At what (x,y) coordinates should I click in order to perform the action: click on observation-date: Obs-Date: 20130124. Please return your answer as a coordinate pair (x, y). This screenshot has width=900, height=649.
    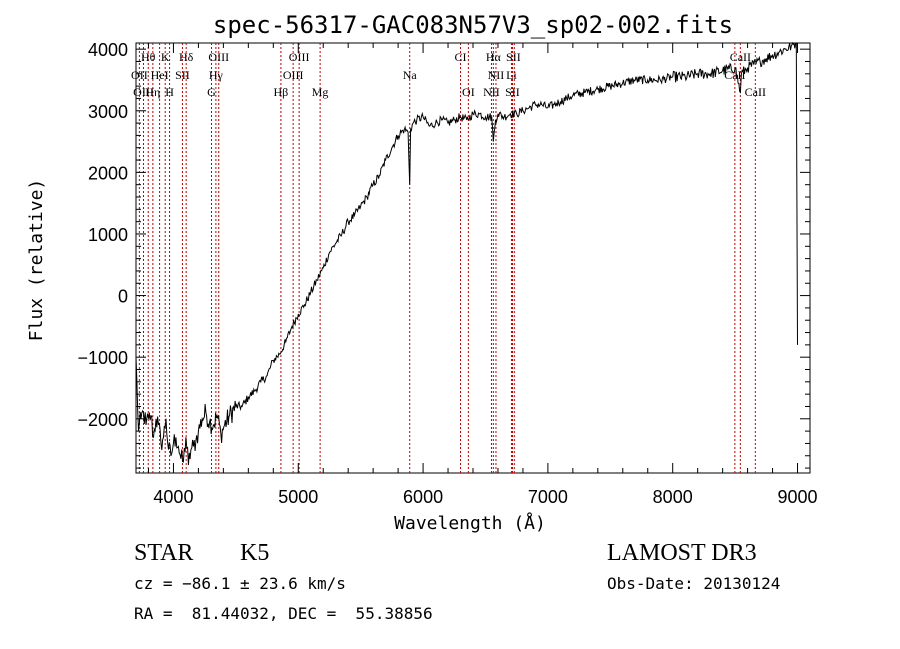
    Looking at the image, I should click on (694, 583).